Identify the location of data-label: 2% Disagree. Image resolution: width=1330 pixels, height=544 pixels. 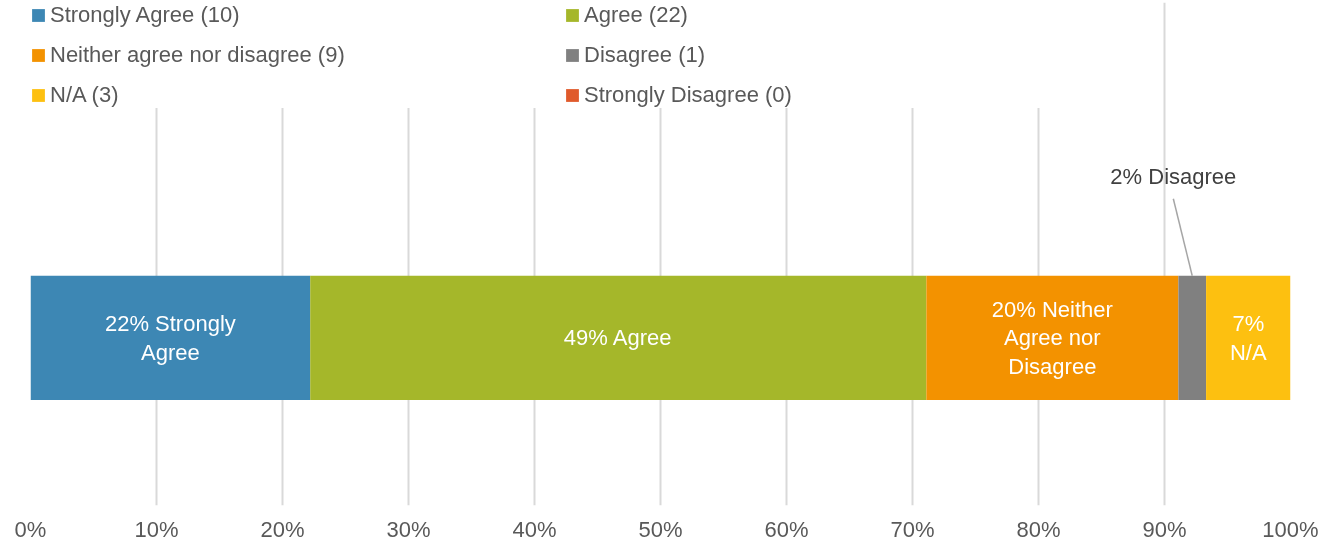
(1173, 176).